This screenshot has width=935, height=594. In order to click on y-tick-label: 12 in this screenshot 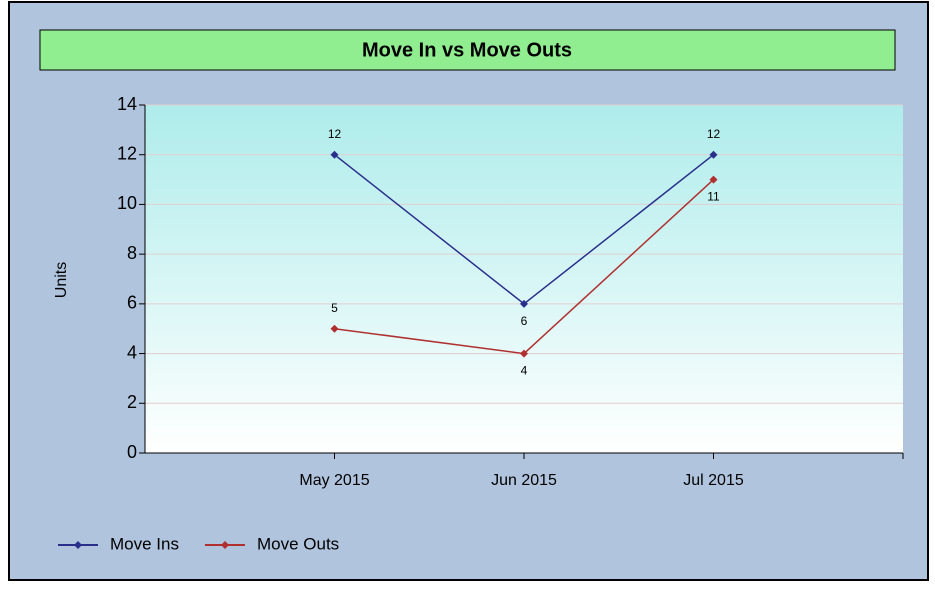, I will do `click(127, 153)`.